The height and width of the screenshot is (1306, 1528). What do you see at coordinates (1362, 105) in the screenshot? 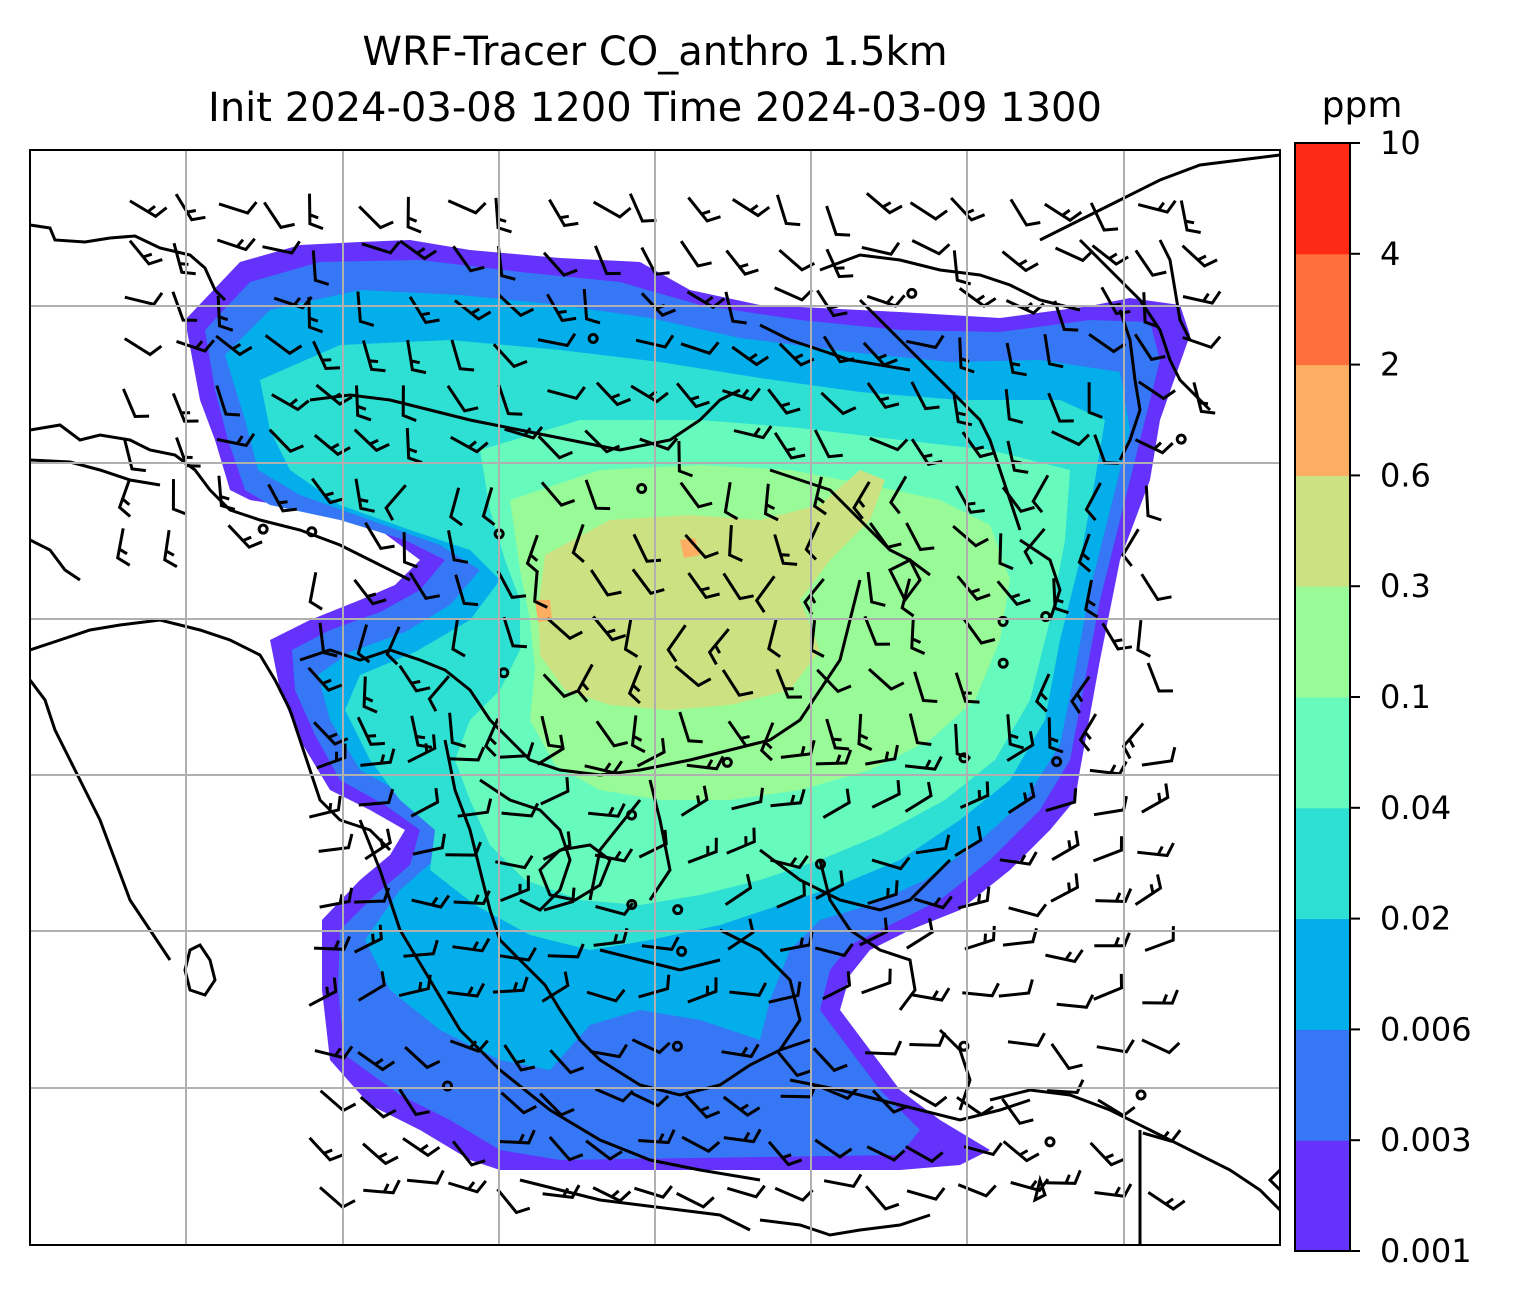
I see `colorbar-label: ppm` at bounding box center [1362, 105].